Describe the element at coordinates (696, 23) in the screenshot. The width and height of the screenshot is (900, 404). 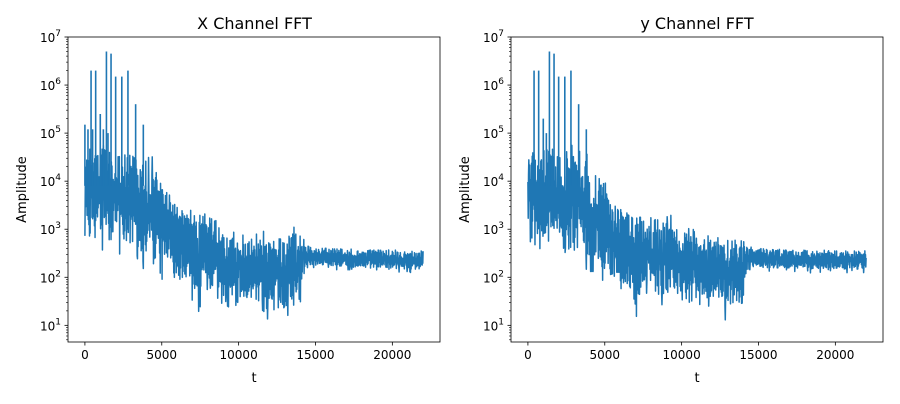
I see `chart-title: y Channel FFT` at that location.